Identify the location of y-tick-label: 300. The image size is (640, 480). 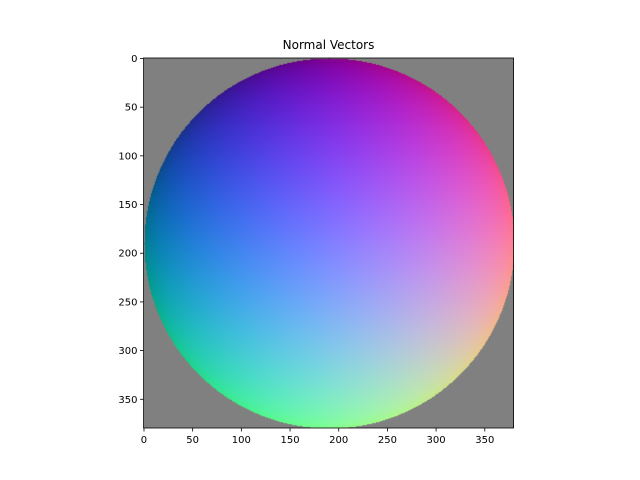
(127, 351).